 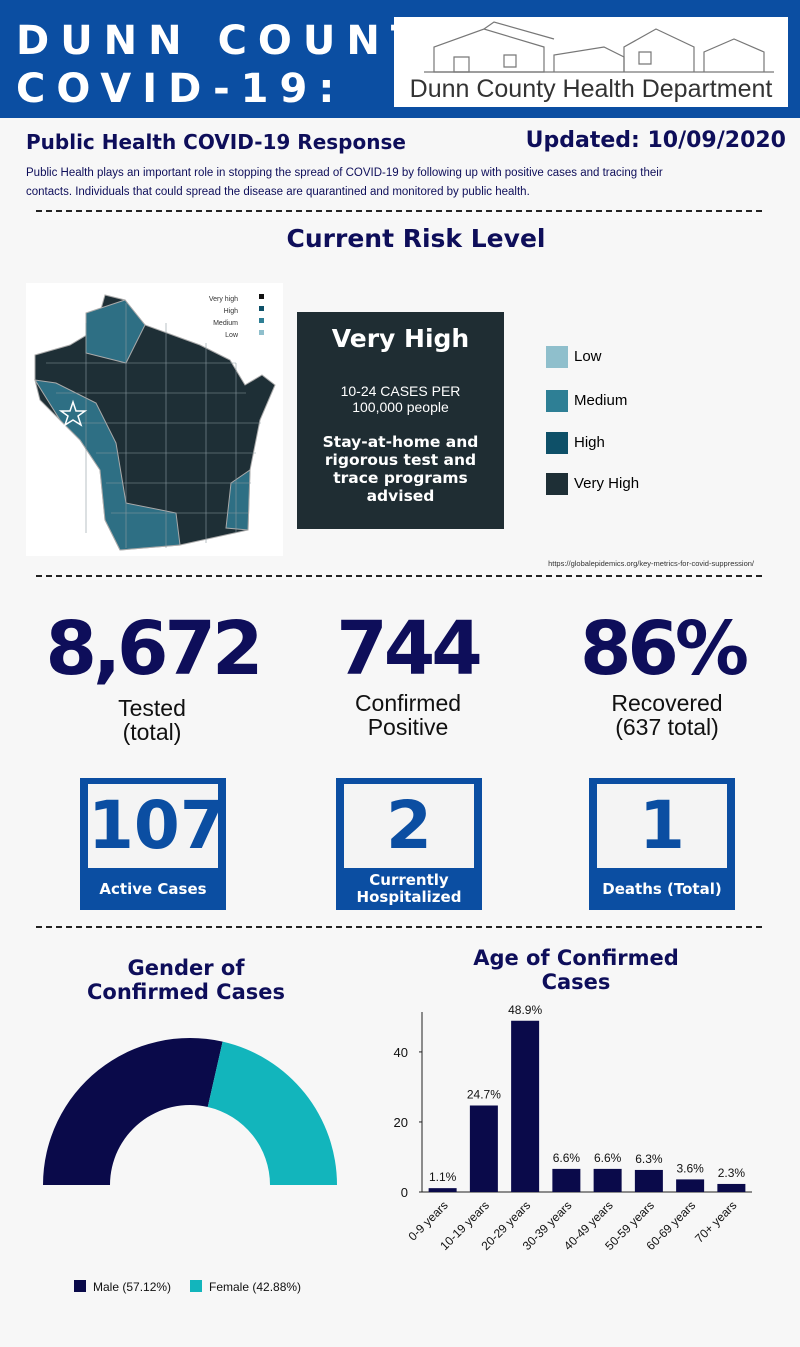 What do you see at coordinates (589, 442) in the screenshot?
I see `legend-label: High` at bounding box center [589, 442].